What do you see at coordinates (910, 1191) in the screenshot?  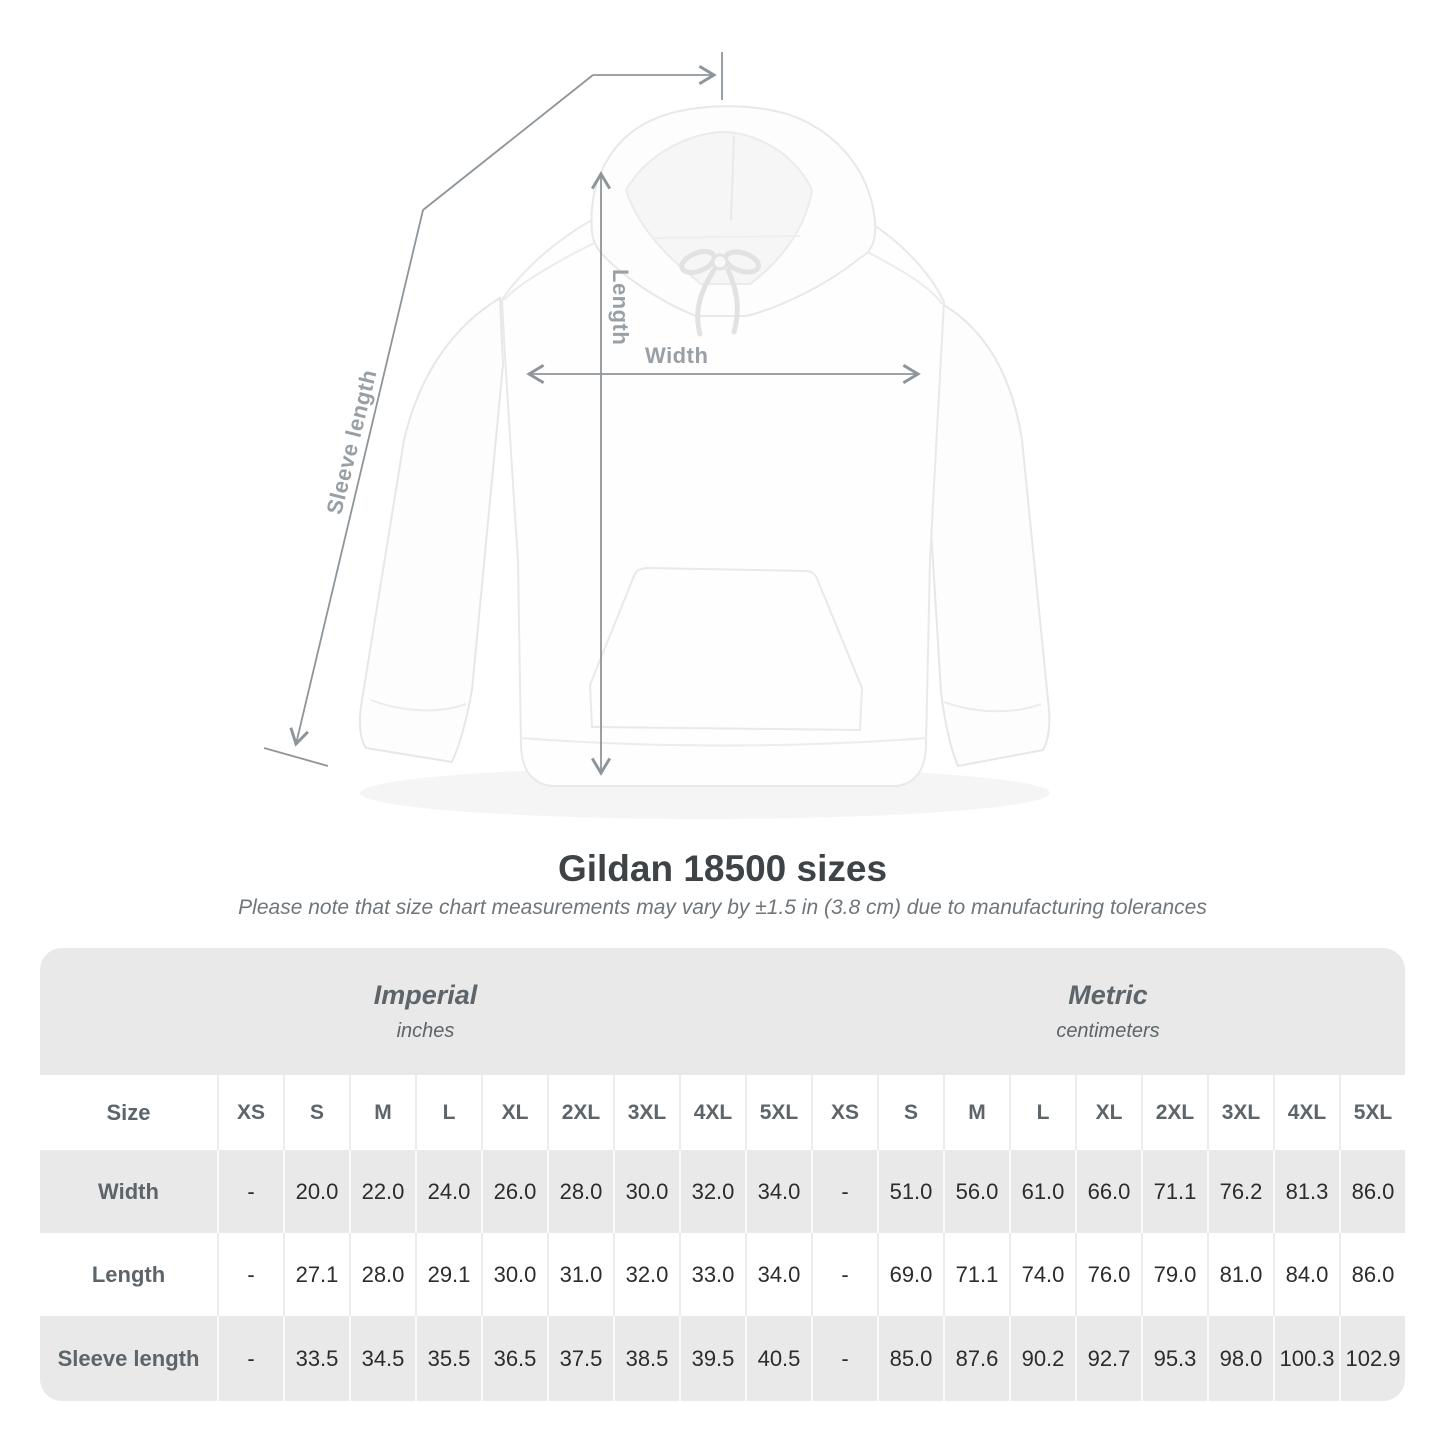 I see `measurement-cell: 51.0` at bounding box center [910, 1191].